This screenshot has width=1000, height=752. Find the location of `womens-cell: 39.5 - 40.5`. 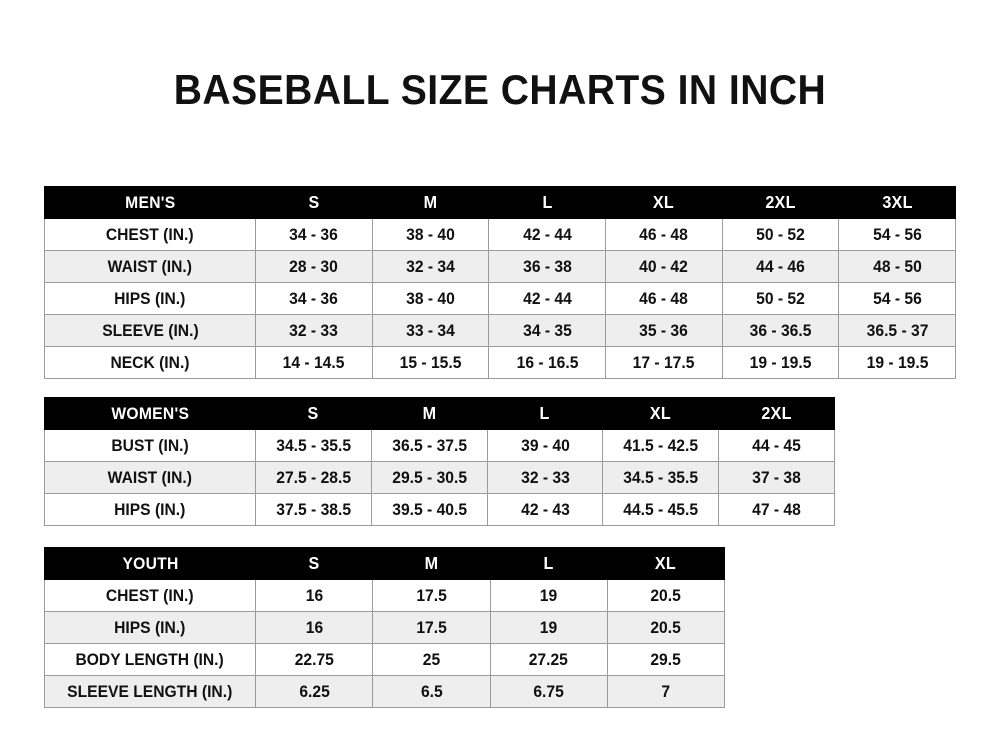

womens-cell: 39.5 - 40.5 is located at coordinates (429, 509).